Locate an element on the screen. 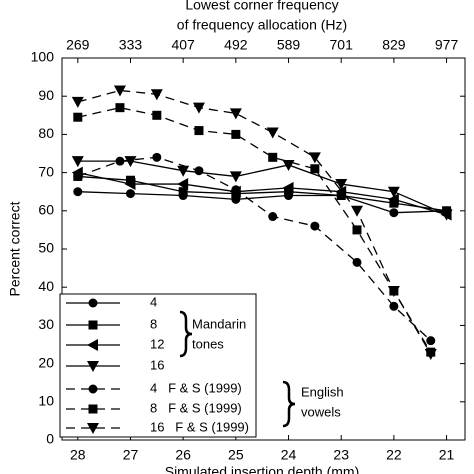 The height and width of the screenshot is (474, 474). legend-label: 16 F & S (1999) is located at coordinates (199, 426).